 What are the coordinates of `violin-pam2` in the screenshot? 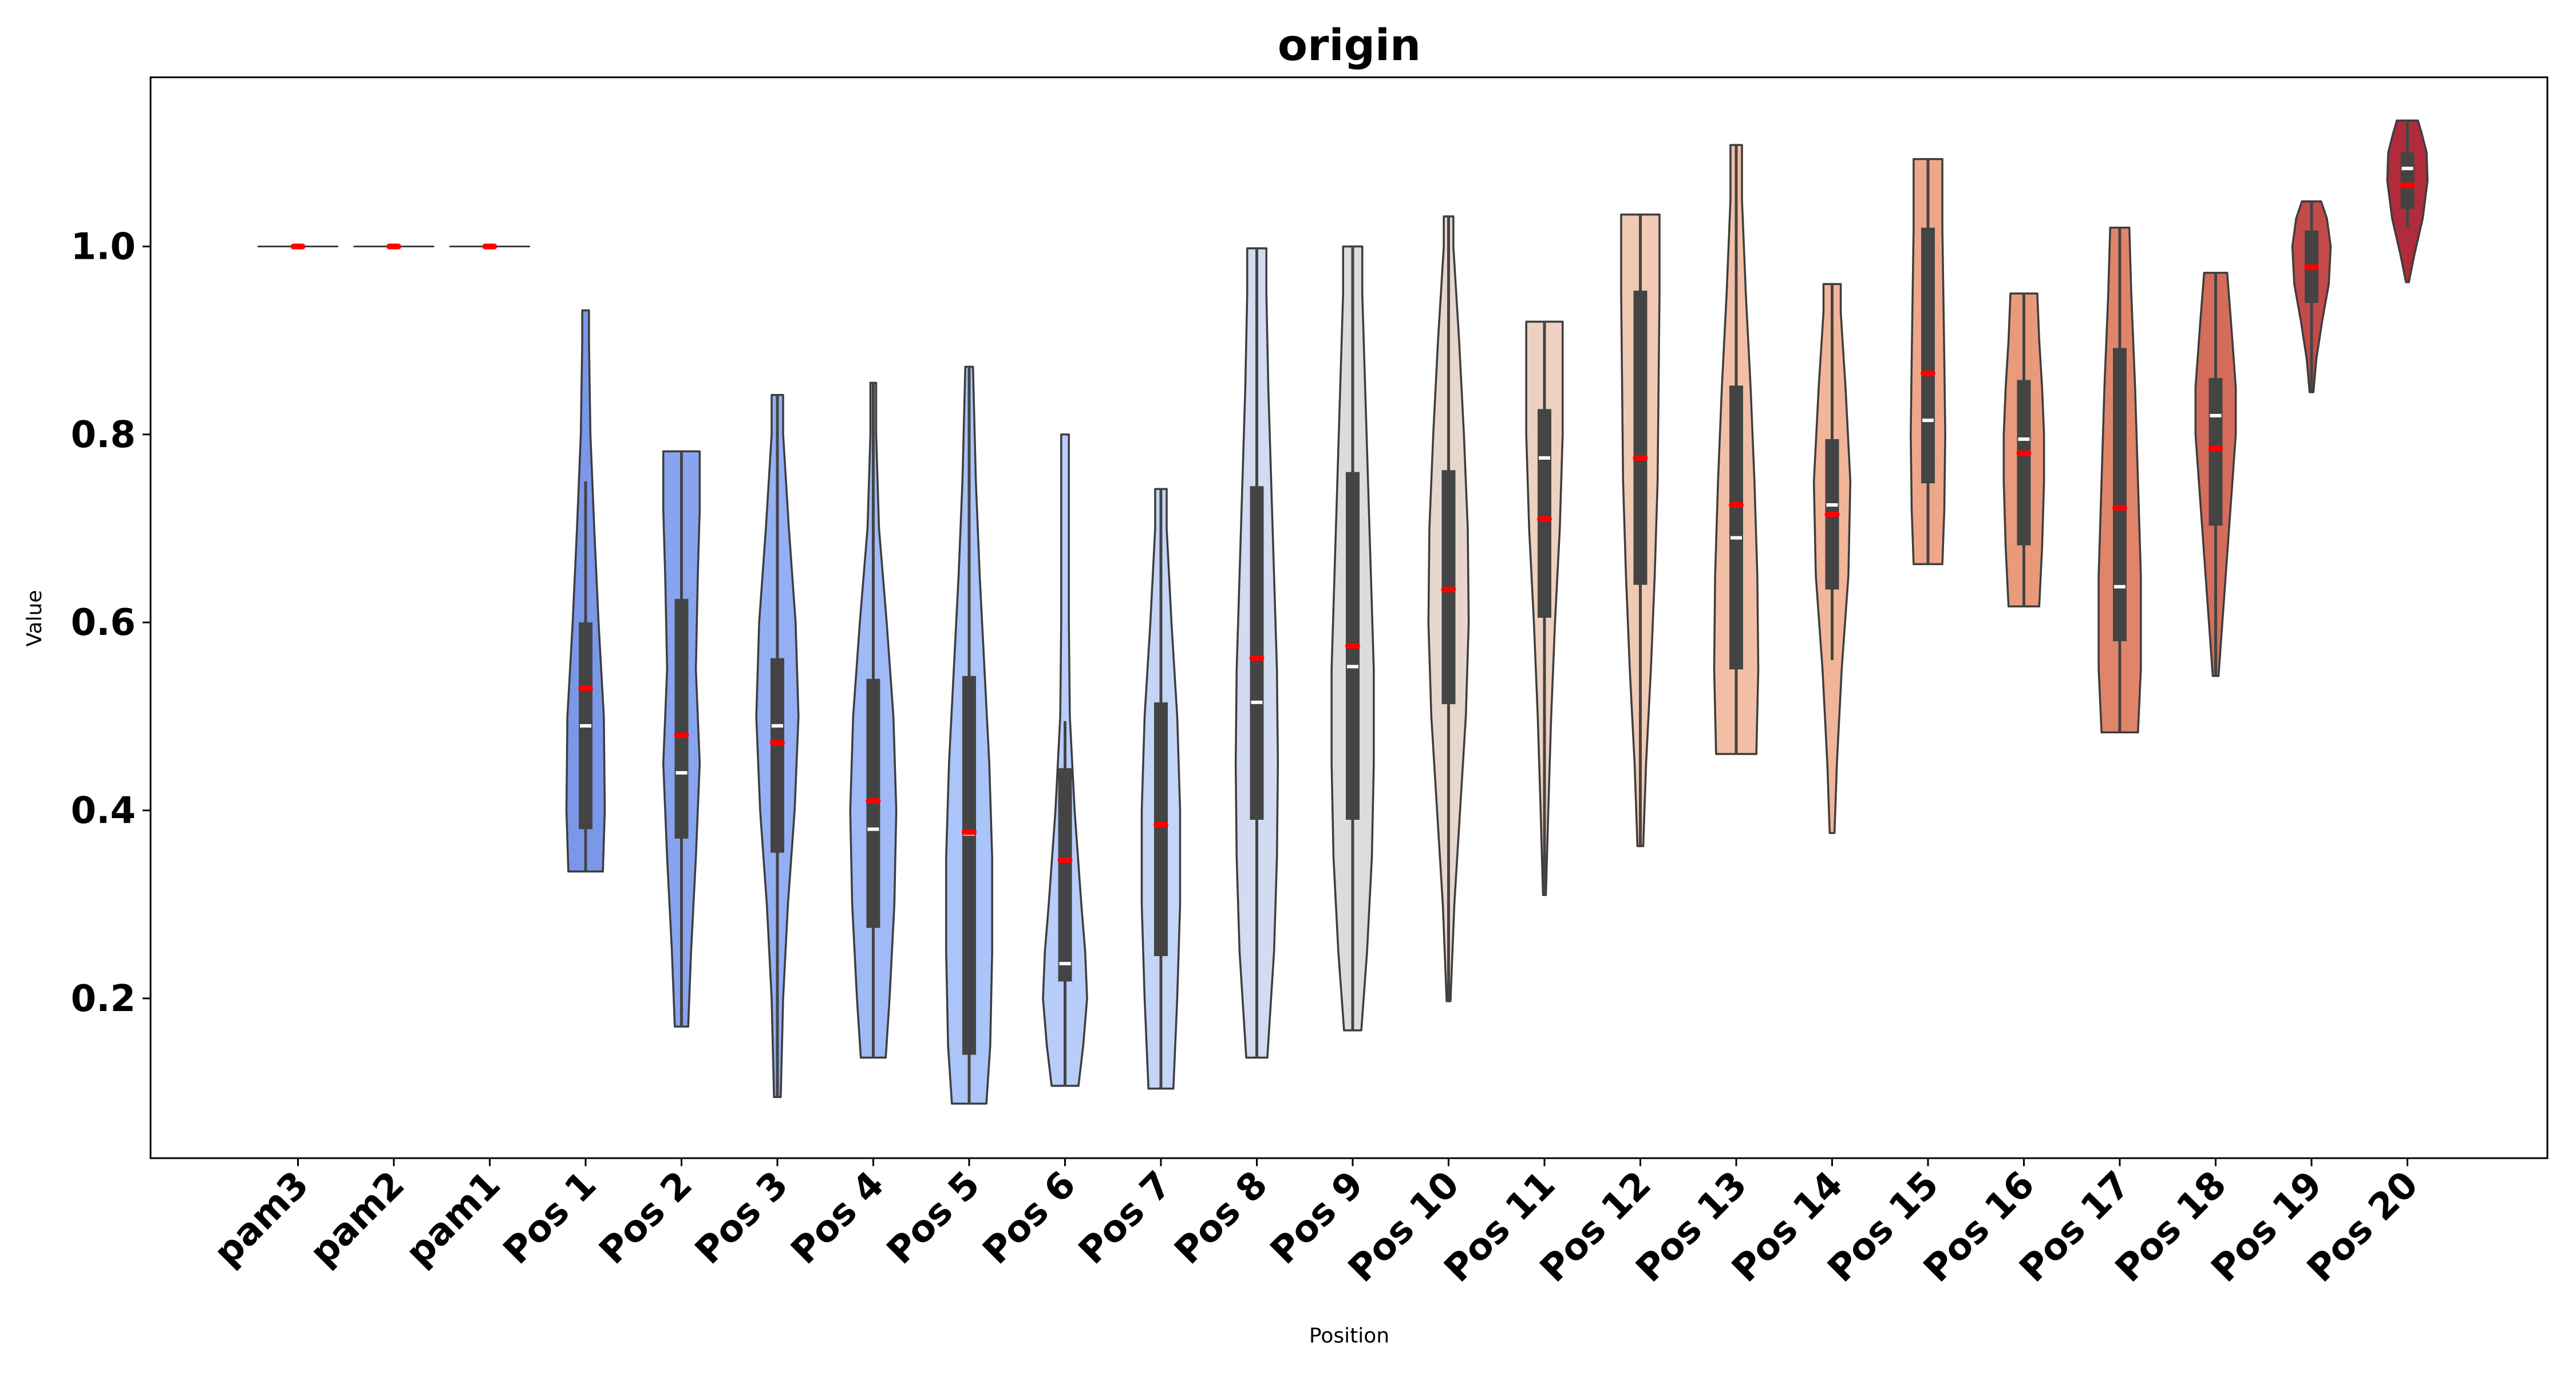 It's located at (393, 247).